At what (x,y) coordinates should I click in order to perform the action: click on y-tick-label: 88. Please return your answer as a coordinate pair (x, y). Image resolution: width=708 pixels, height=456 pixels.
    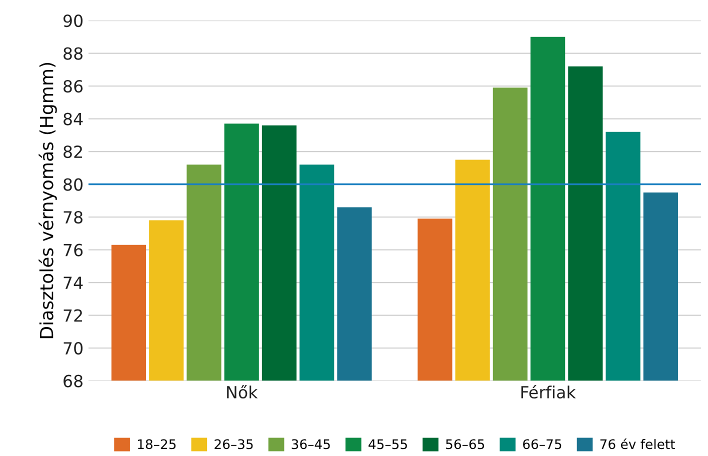
    Looking at the image, I should click on (73, 53).